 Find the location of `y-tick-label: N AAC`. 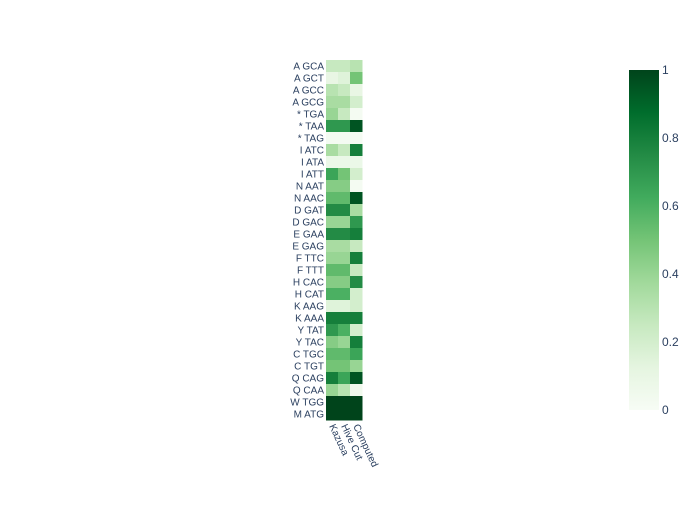

y-tick-label: N AAC is located at coordinates (309, 199).